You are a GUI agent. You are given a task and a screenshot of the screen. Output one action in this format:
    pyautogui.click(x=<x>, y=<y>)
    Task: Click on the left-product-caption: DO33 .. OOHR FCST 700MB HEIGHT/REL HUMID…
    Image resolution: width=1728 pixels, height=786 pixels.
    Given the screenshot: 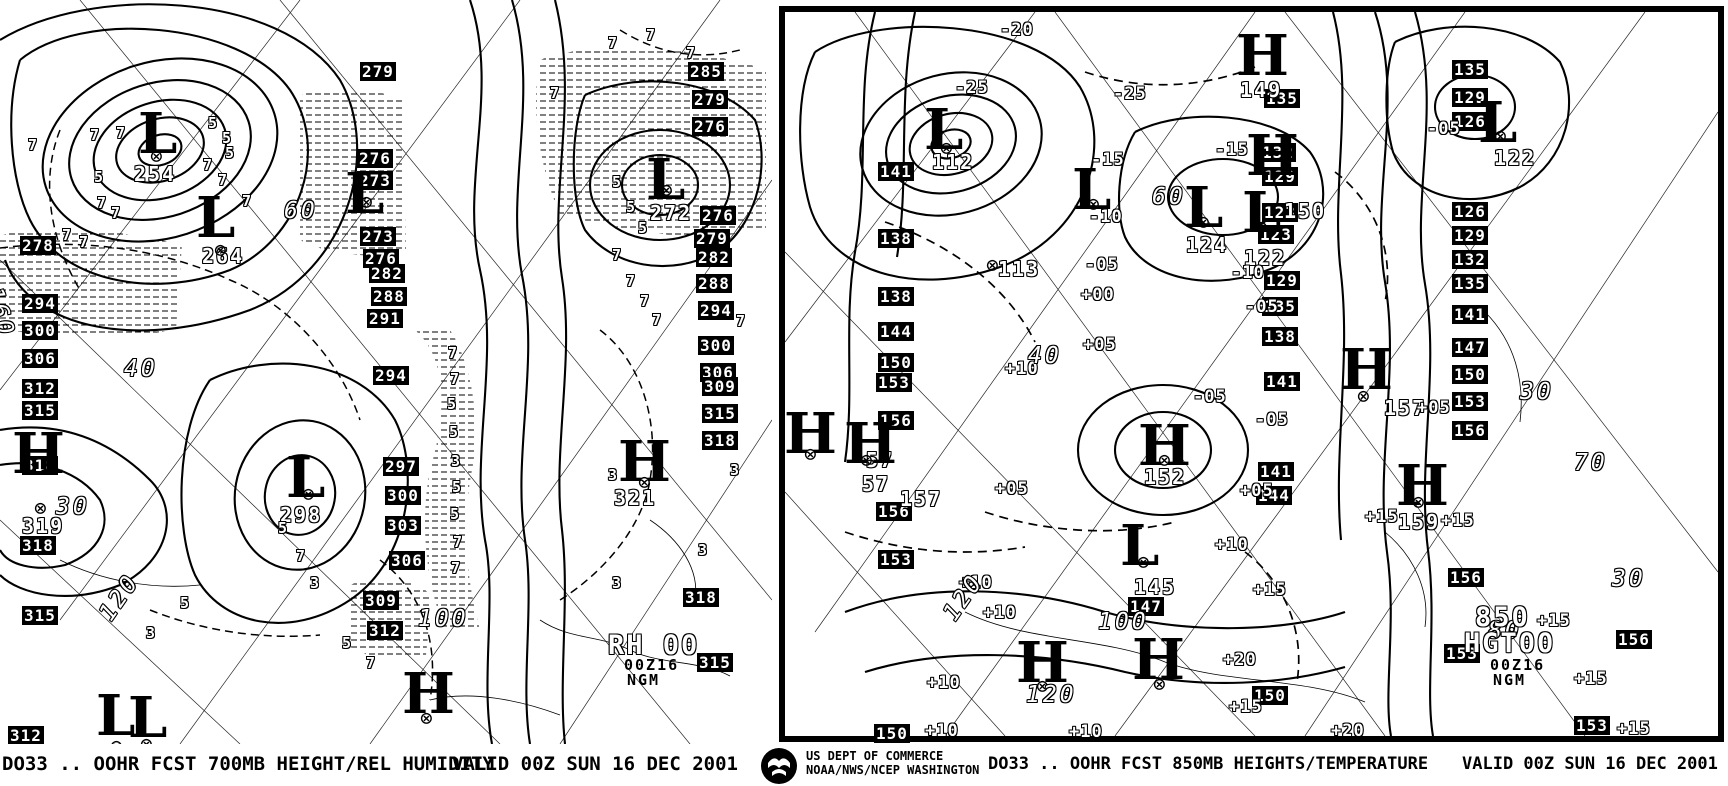 What is the action you would take?
    pyautogui.click(x=248, y=764)
    